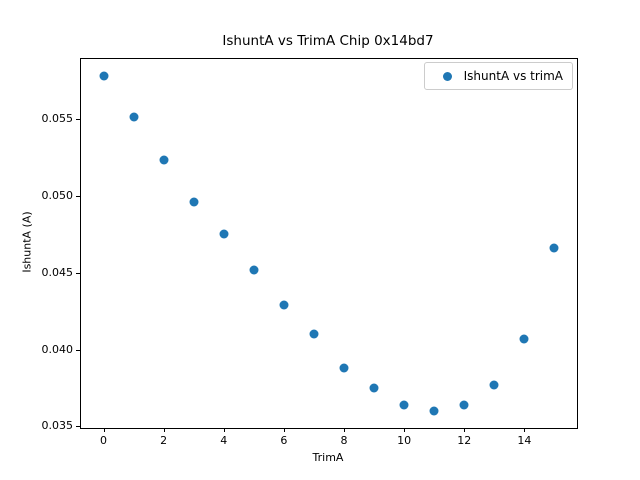 This screenshot has height=480, width=640. What do you see at coordinates (447, 76) in the screenshot?
I see `legend-marker-dot-icon` at bounding box center [447, 76].